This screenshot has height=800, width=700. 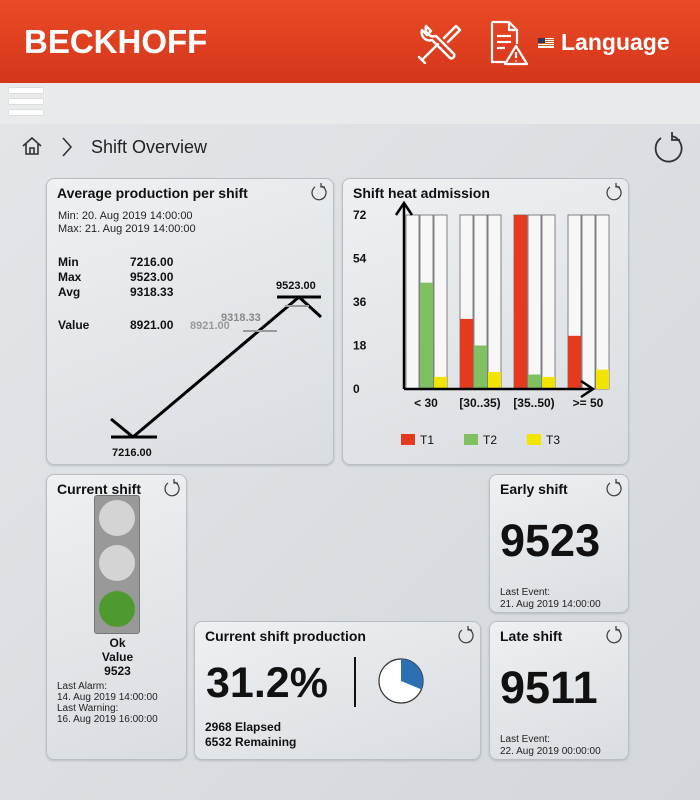 I want to click on production-percent: 31.2%, so click(x=267, y=683).